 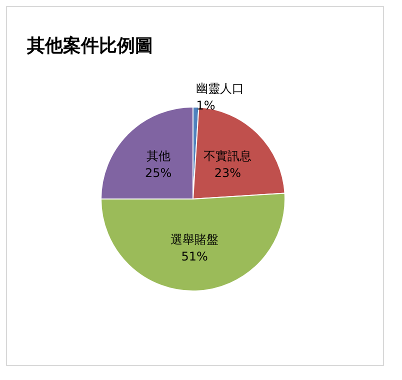 I want to click on slice-label: 其他, so click(x=158, y=155).